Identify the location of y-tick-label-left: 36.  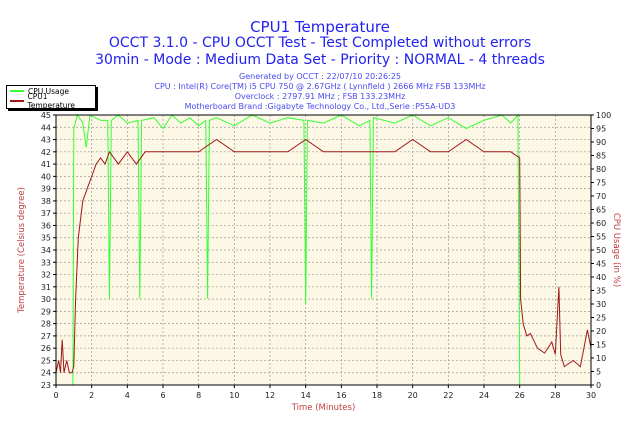
(46, 225).